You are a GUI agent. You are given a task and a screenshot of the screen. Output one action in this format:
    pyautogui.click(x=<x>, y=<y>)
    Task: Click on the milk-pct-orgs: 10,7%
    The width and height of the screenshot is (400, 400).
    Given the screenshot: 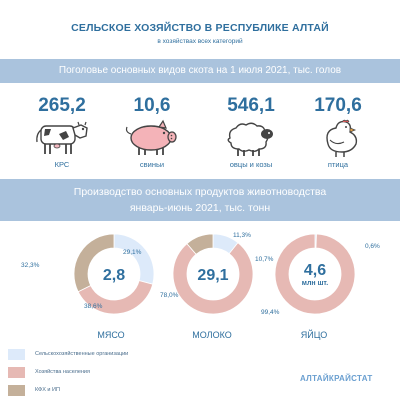 What is the action you would take?
    pyautogui.click(x=264, y=259)
    